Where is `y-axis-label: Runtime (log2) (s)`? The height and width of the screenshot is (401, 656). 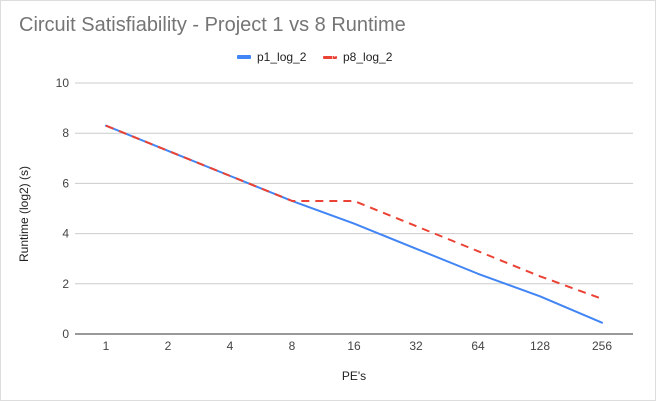
y-axis-label: Runtime (log2) (s) is located at coordinates (24, 214).